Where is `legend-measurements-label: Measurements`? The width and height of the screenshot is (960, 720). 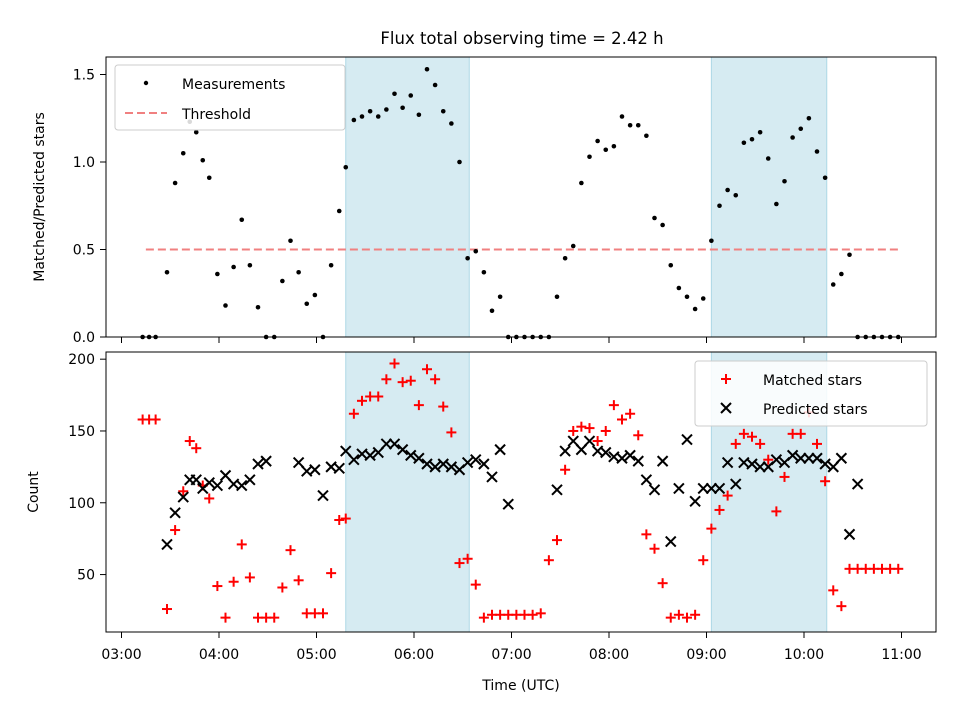
legend-measurements-label: Measurements is located at coordinates (233, 85).